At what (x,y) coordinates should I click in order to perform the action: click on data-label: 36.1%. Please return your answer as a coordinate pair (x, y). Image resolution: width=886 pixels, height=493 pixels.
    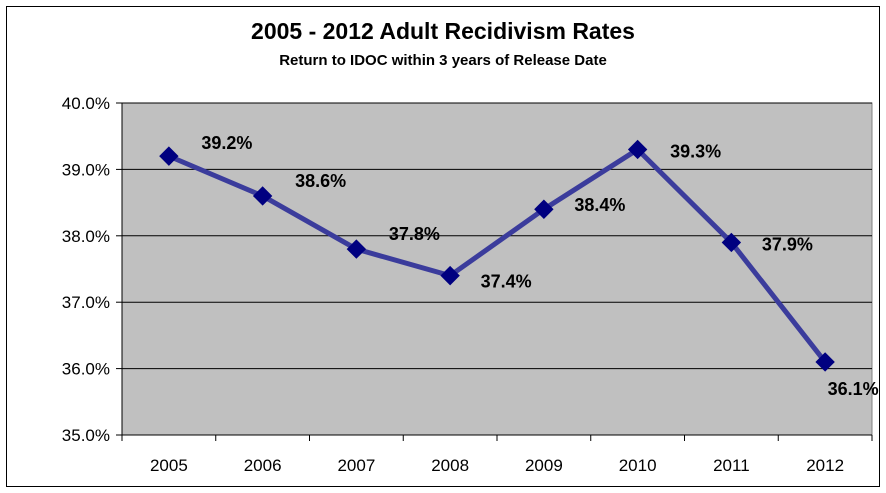
    Looking at the image, I should click on (853, 389).